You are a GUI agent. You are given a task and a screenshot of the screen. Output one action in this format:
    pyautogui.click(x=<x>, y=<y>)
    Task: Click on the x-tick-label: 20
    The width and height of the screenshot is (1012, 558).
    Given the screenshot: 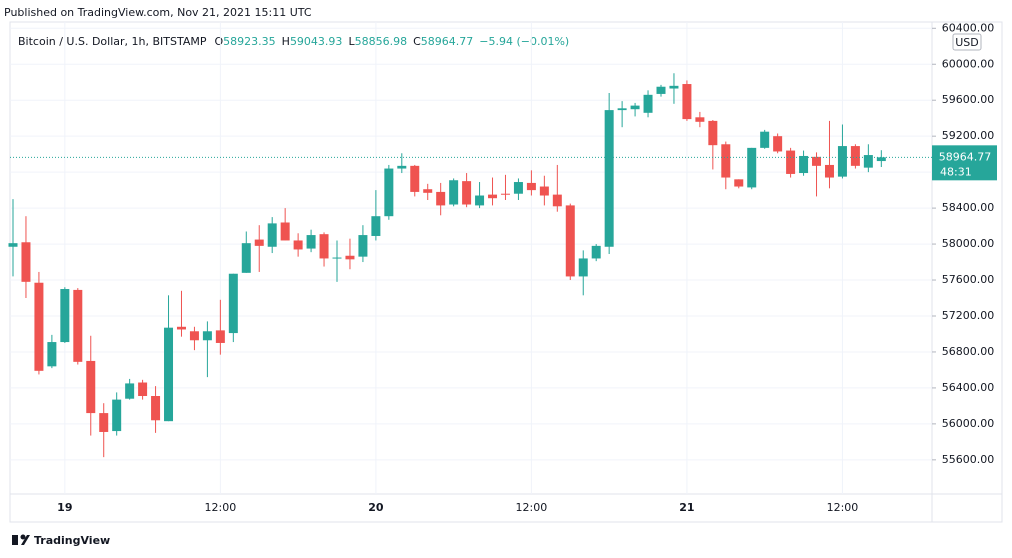 What is the action you would take?
    pyautogui.click(x=376, y=507)
    